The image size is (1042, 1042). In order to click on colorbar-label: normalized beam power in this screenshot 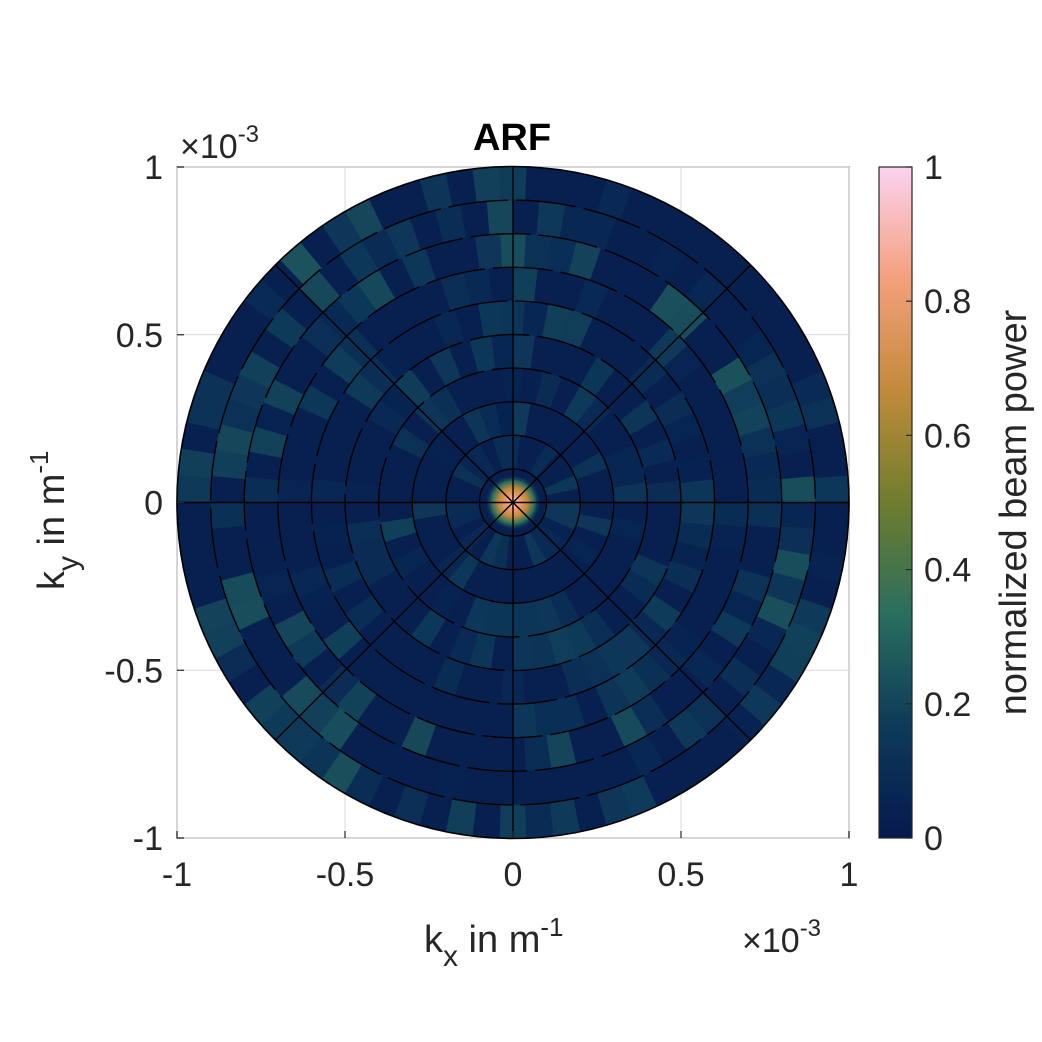, I will do `click(1014, 512)`.